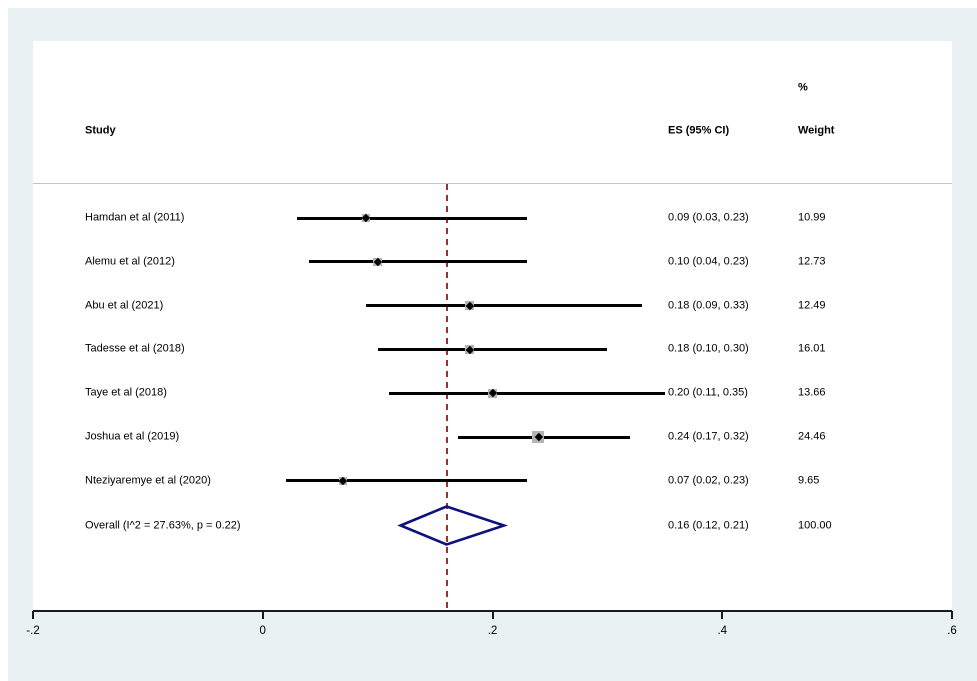  I want to click on x-axis-tick-label: .4, so click(722, 631).